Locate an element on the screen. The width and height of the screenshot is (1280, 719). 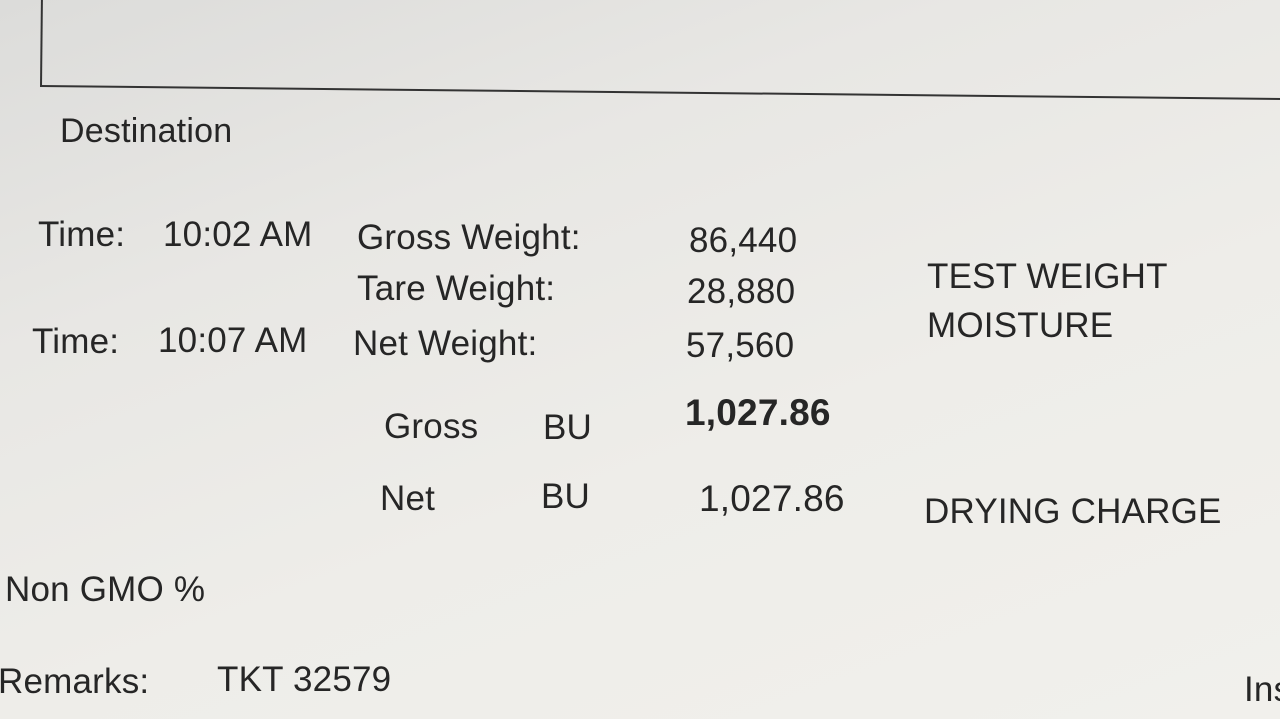
net-bu-unit: BU is located at coordinates (566, 496).